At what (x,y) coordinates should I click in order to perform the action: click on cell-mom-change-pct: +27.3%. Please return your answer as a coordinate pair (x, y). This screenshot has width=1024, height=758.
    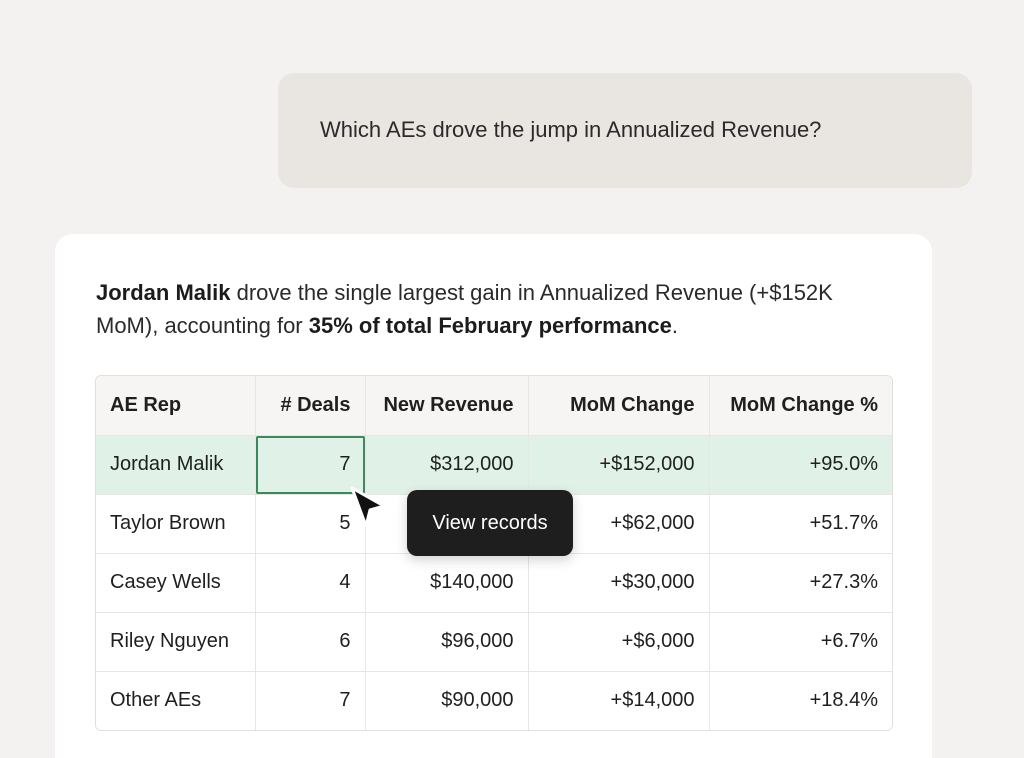
    Looking at the image, I should click on (800, 583).